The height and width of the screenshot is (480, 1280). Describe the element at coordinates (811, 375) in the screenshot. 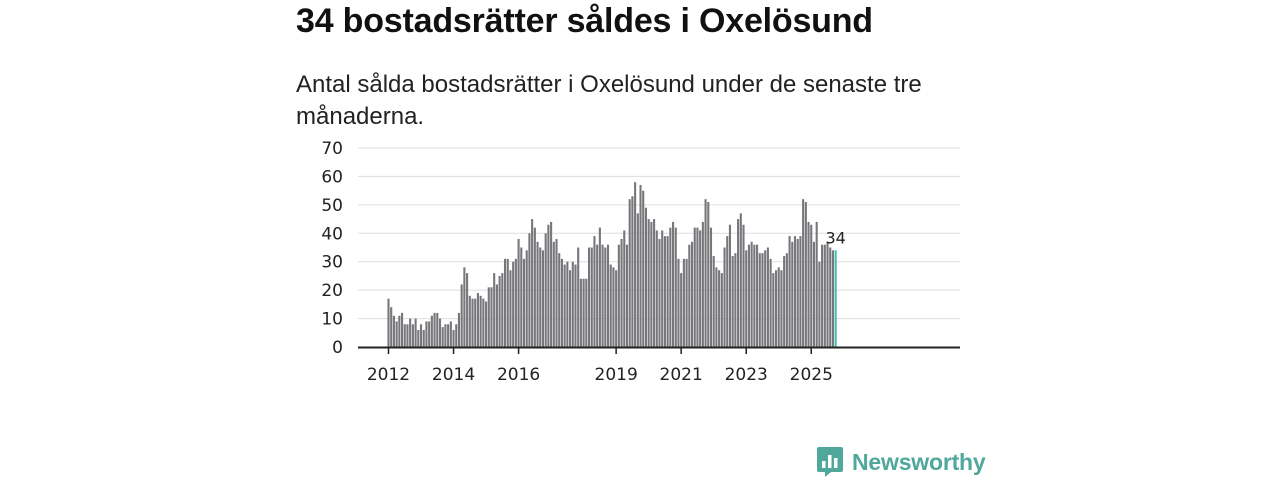

I see `x-tick-label-2025: 2025` at that location.